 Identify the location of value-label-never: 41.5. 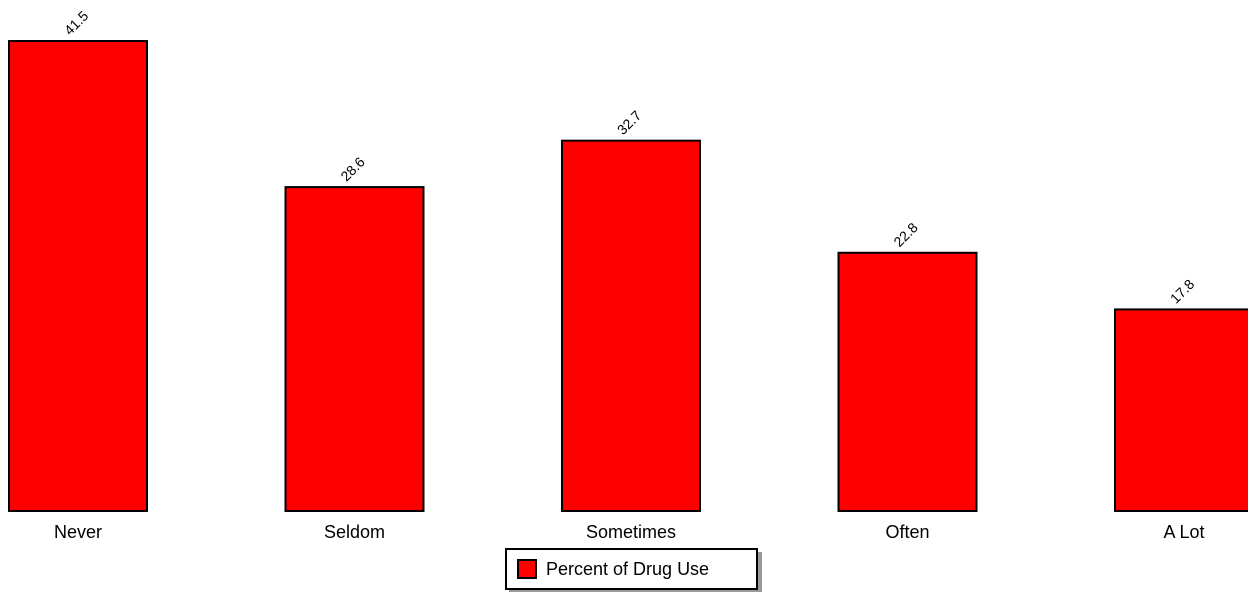
(76, 22).